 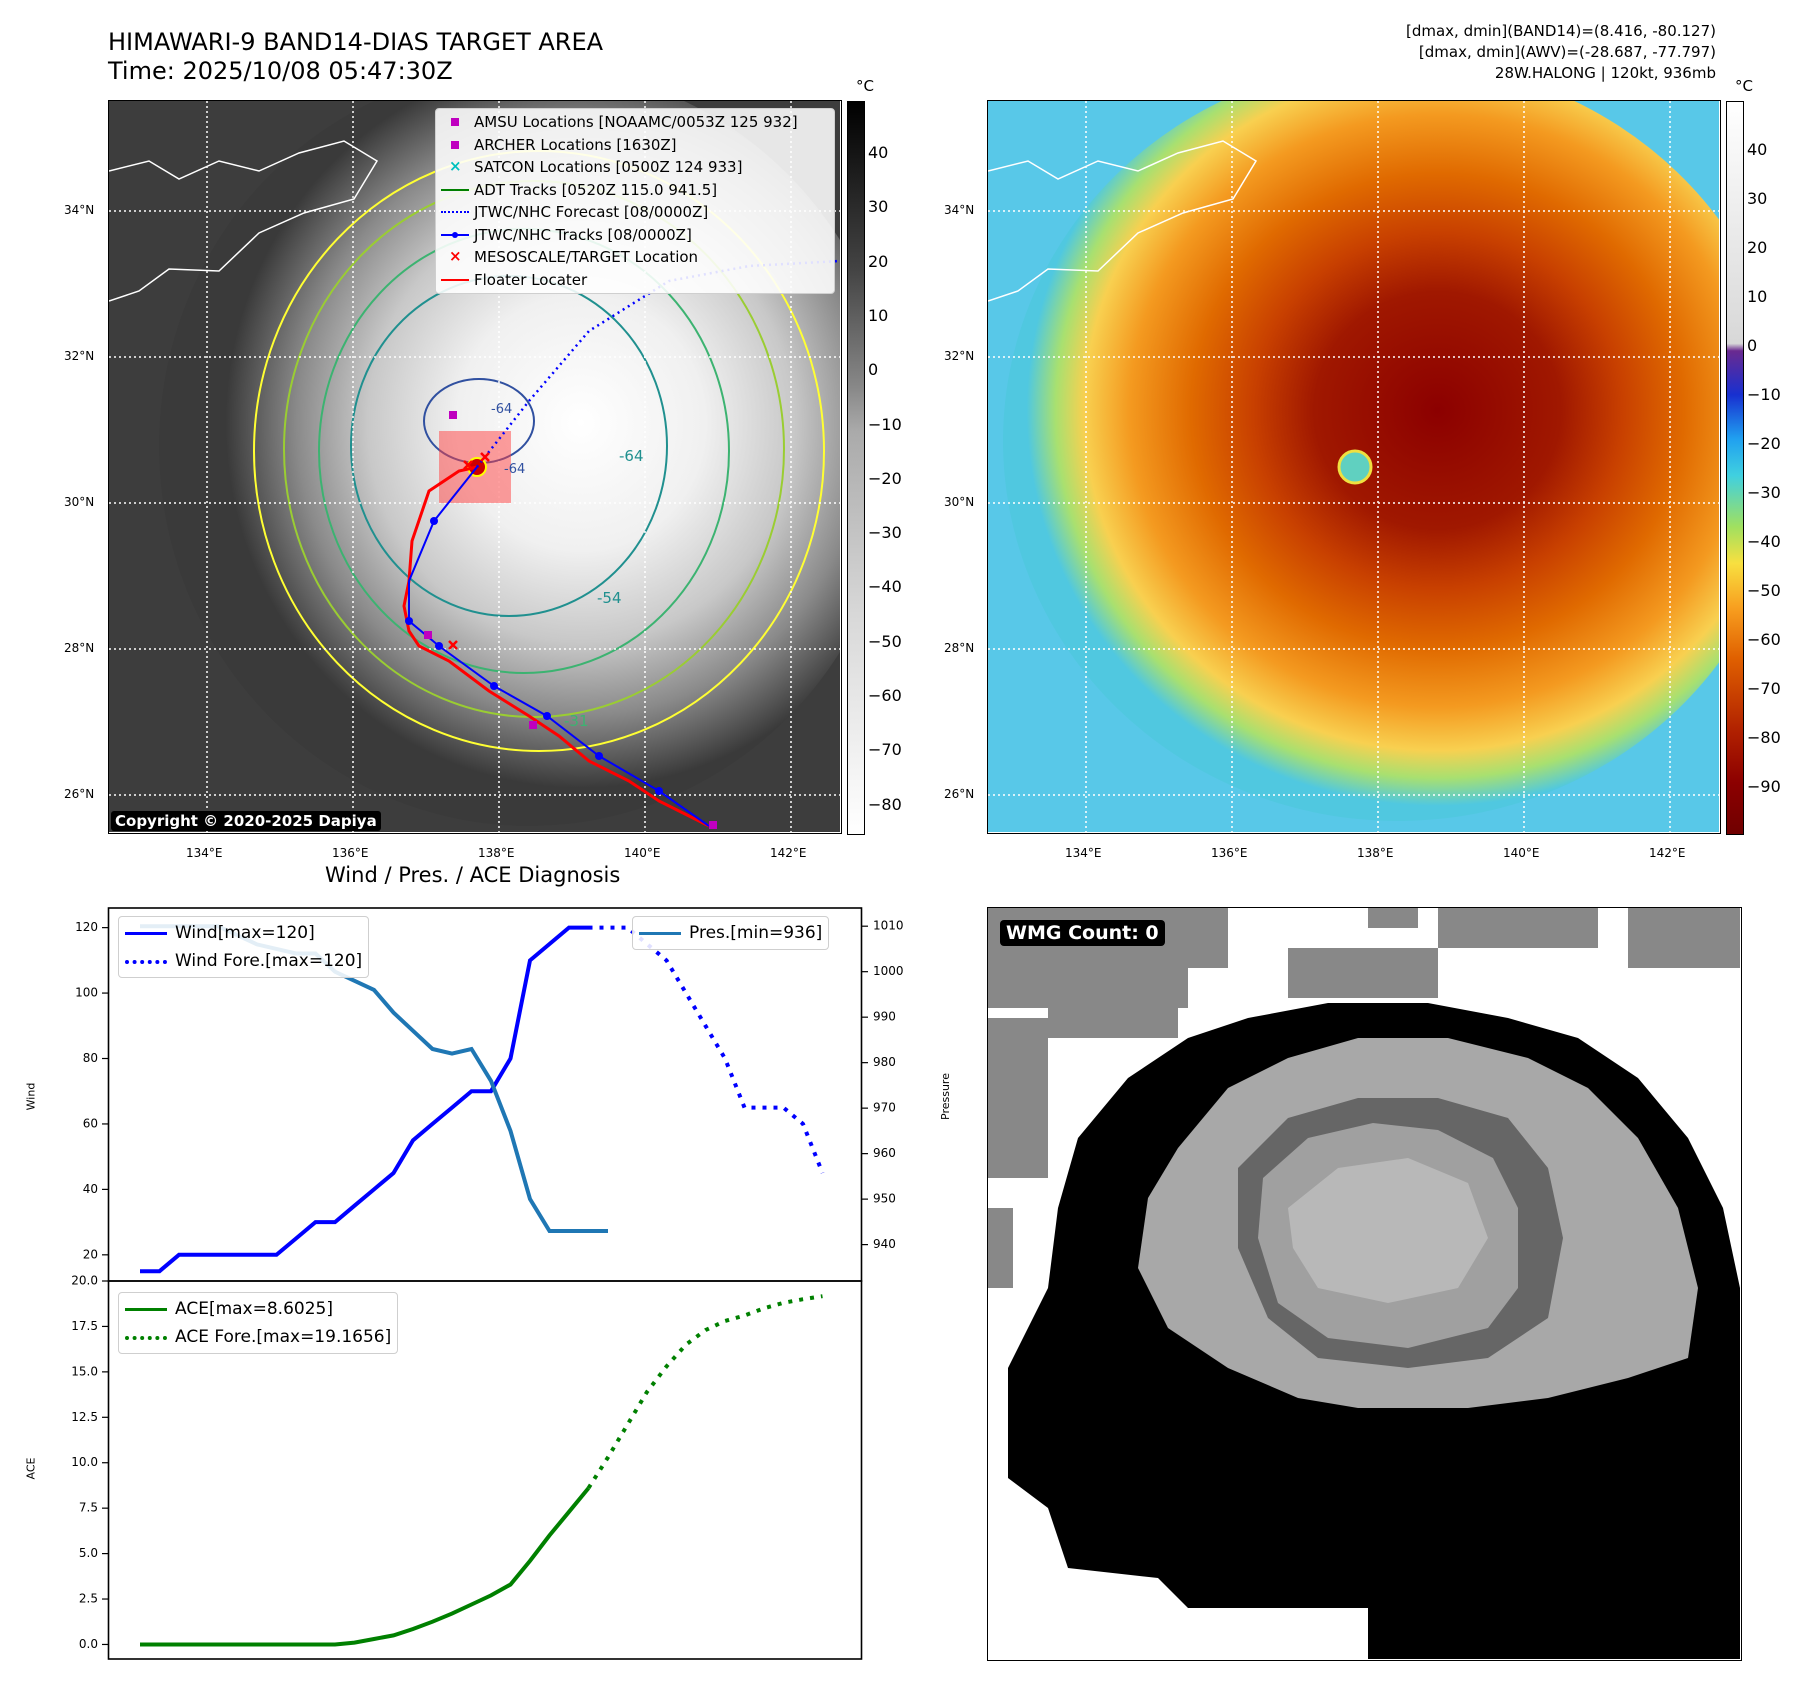 What do you see at coordinates (269, 961) in the screenshot?
I see `legend-label-wind-fore: Wind Fore.[max=120]` at bounding box center [269, 961].